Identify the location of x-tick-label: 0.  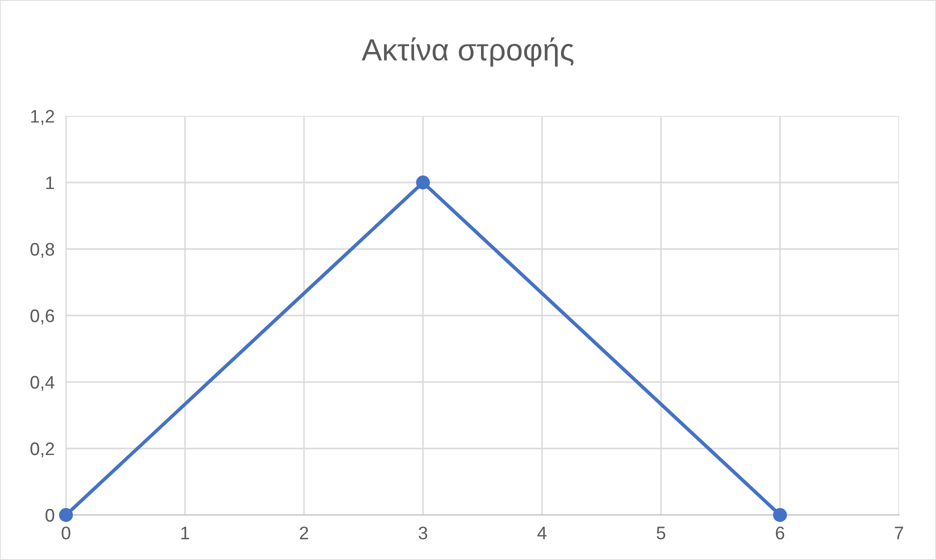
(66, 533).